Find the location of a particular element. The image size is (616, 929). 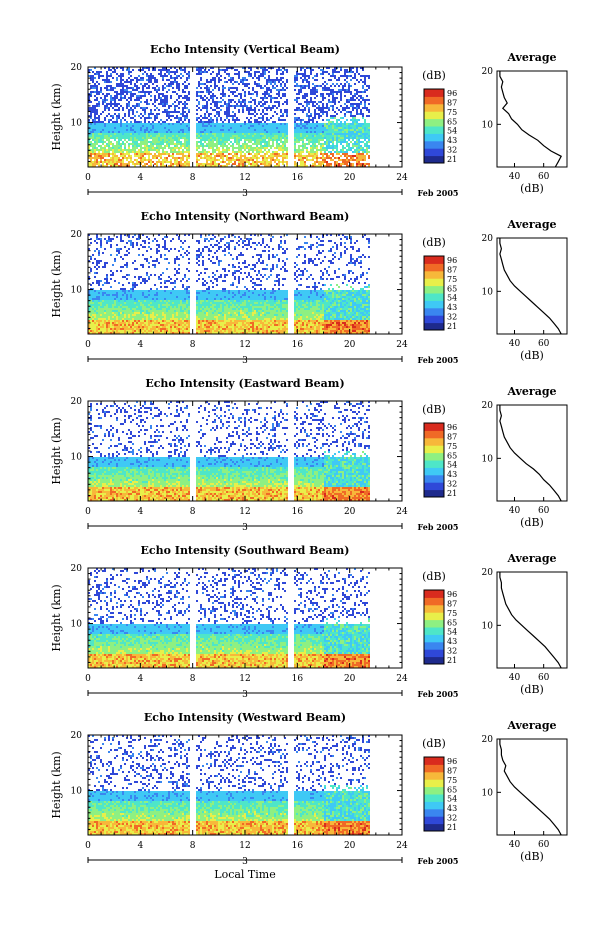

colorbar-tick-label: 32 is located at coordinates (452, 150).